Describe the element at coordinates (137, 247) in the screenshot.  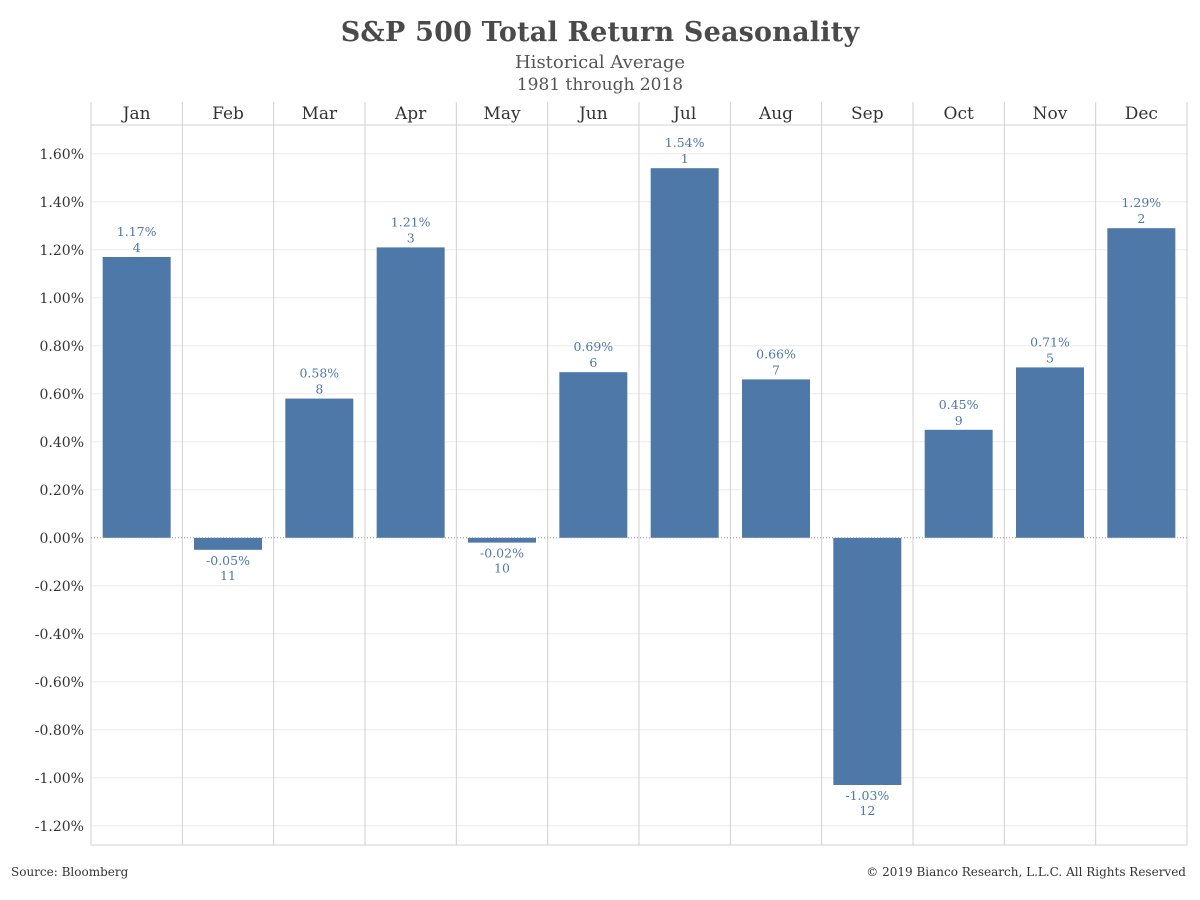
I see `rank-label: 4` at that location.